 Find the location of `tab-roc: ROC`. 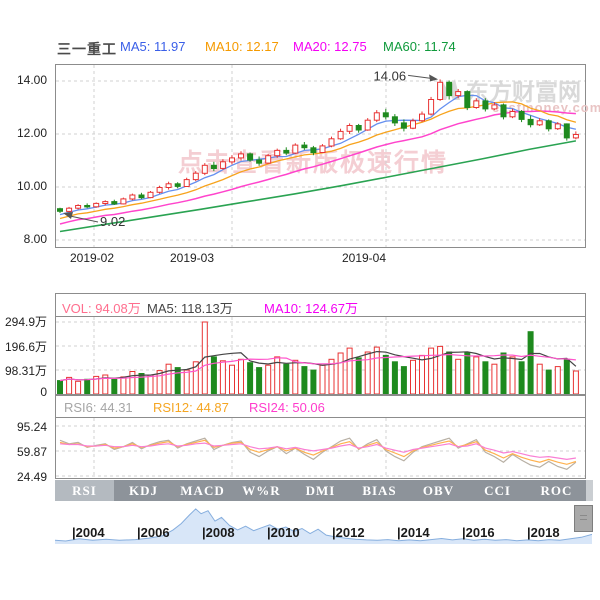

tab-roc: ROC is located at coordinates (556, 490).